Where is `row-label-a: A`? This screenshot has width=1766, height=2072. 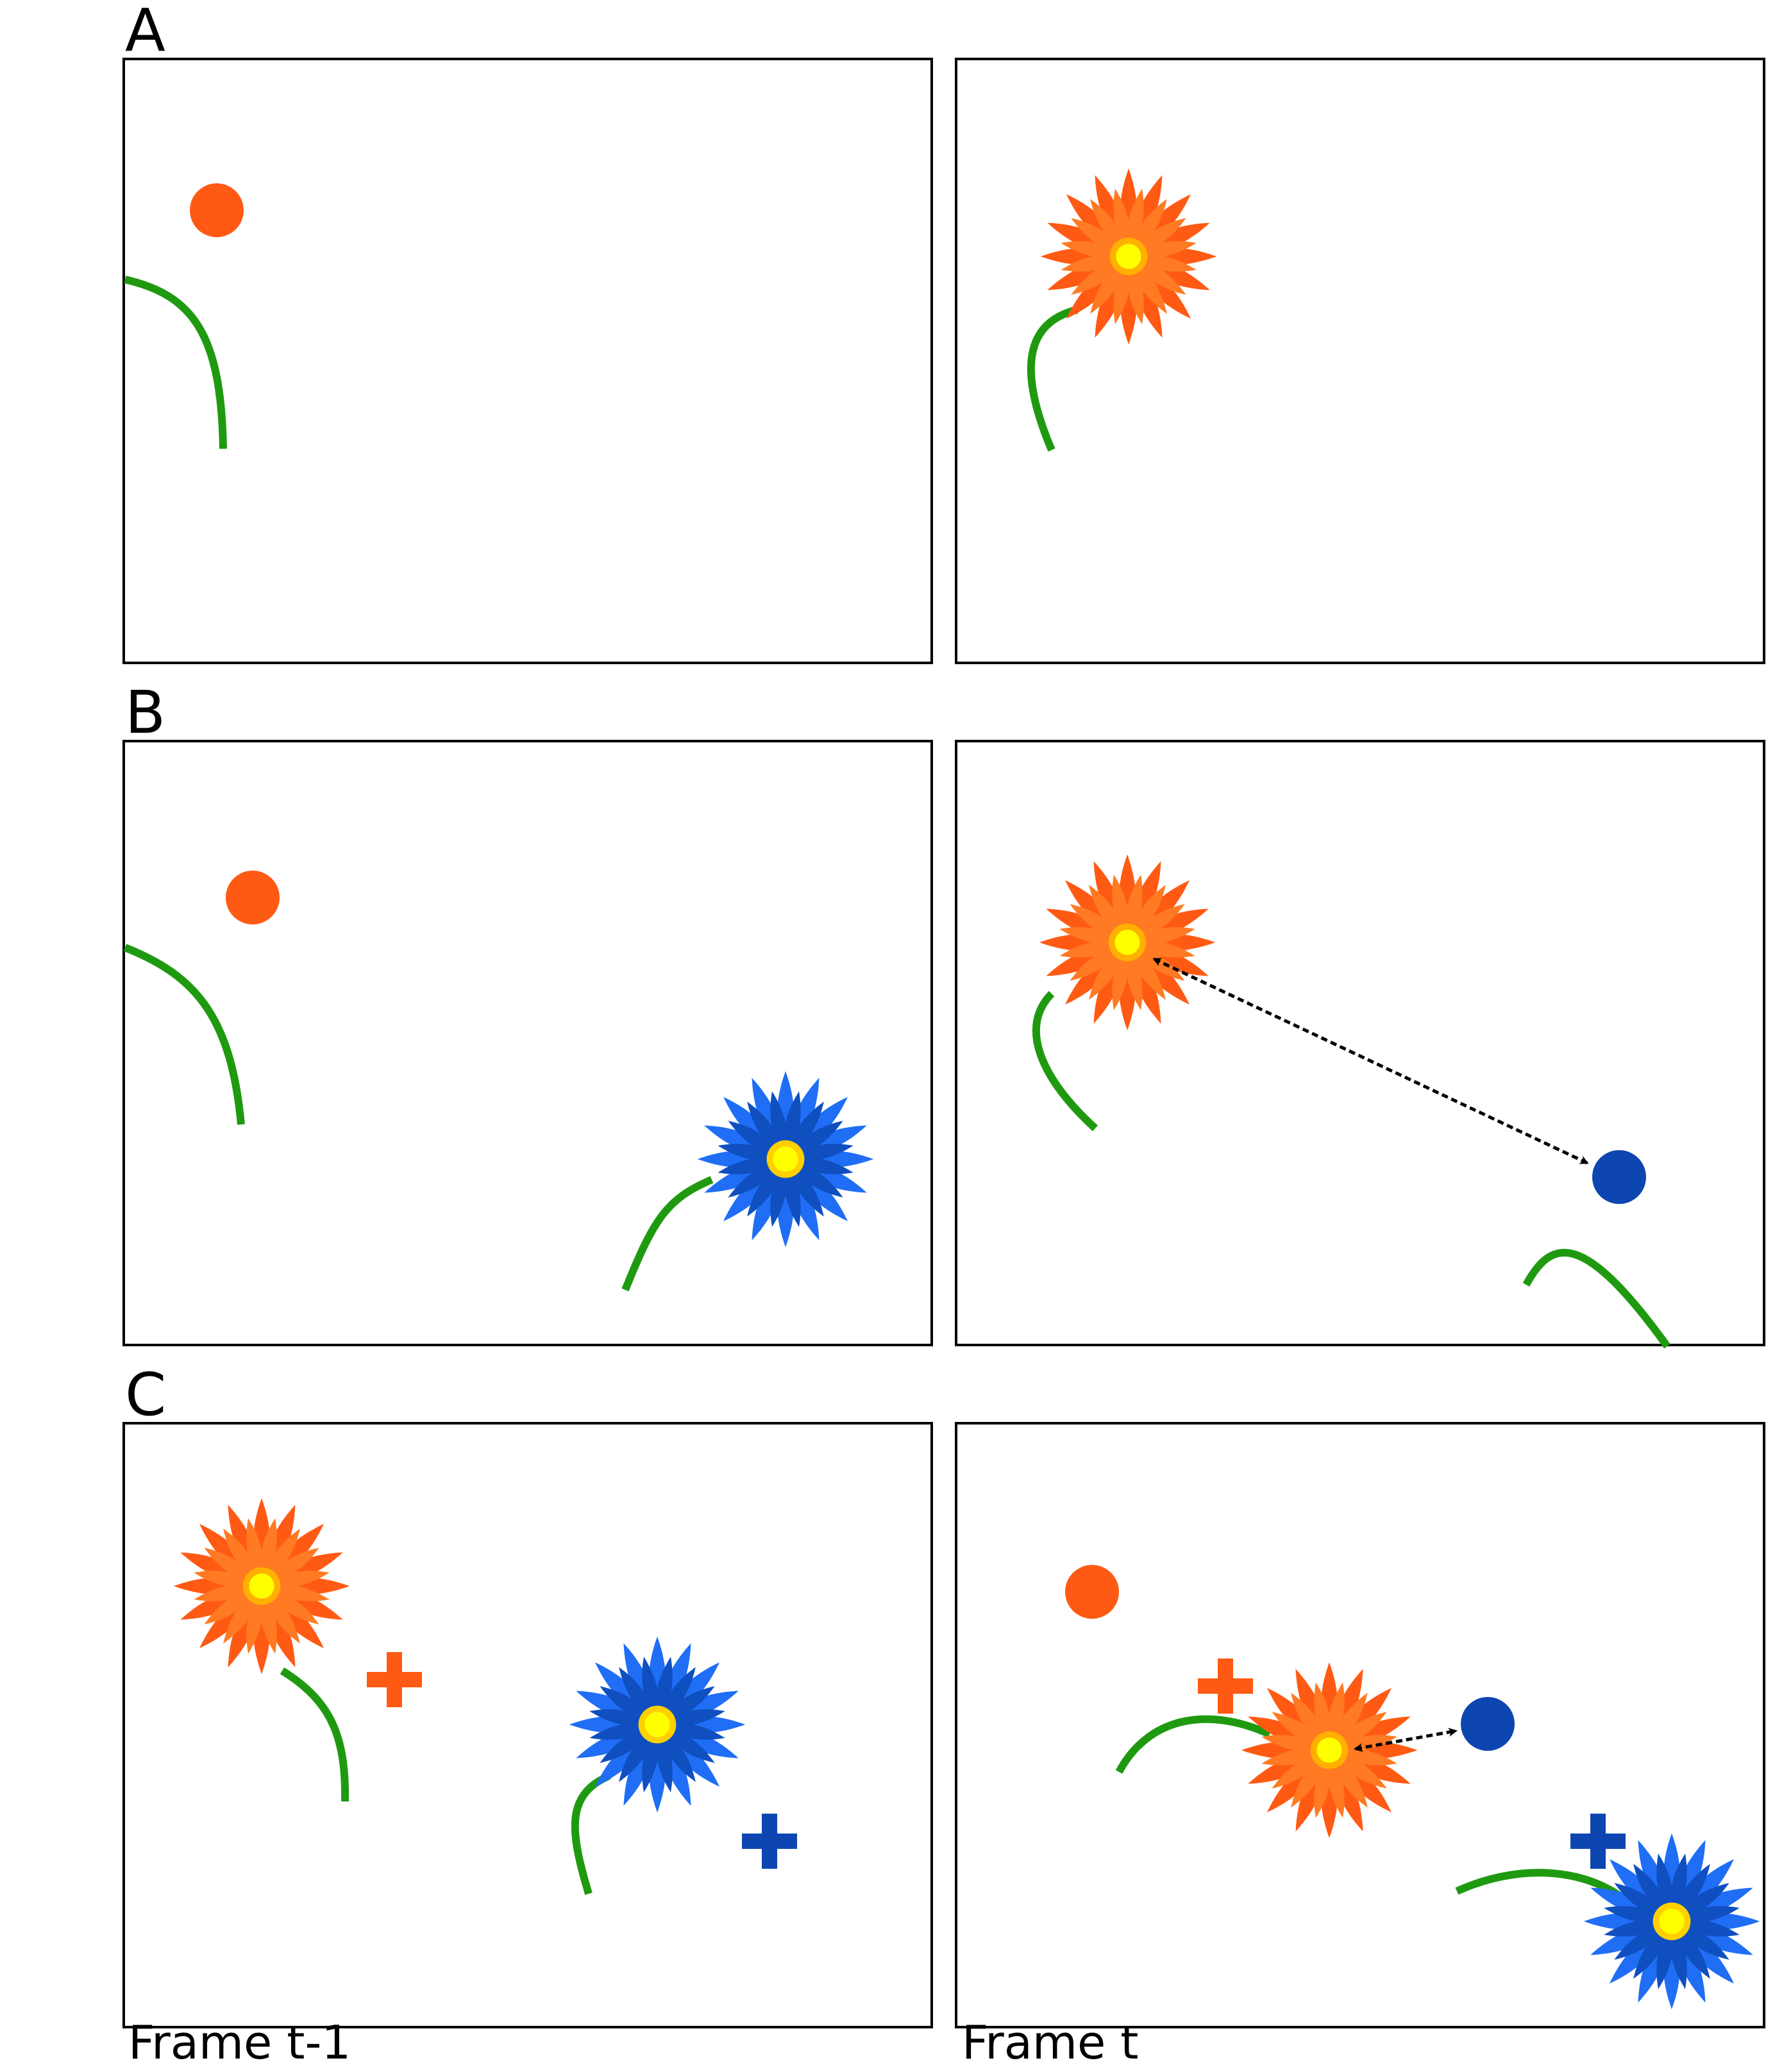
row-label-a: A is located at coordinates (145, 32).